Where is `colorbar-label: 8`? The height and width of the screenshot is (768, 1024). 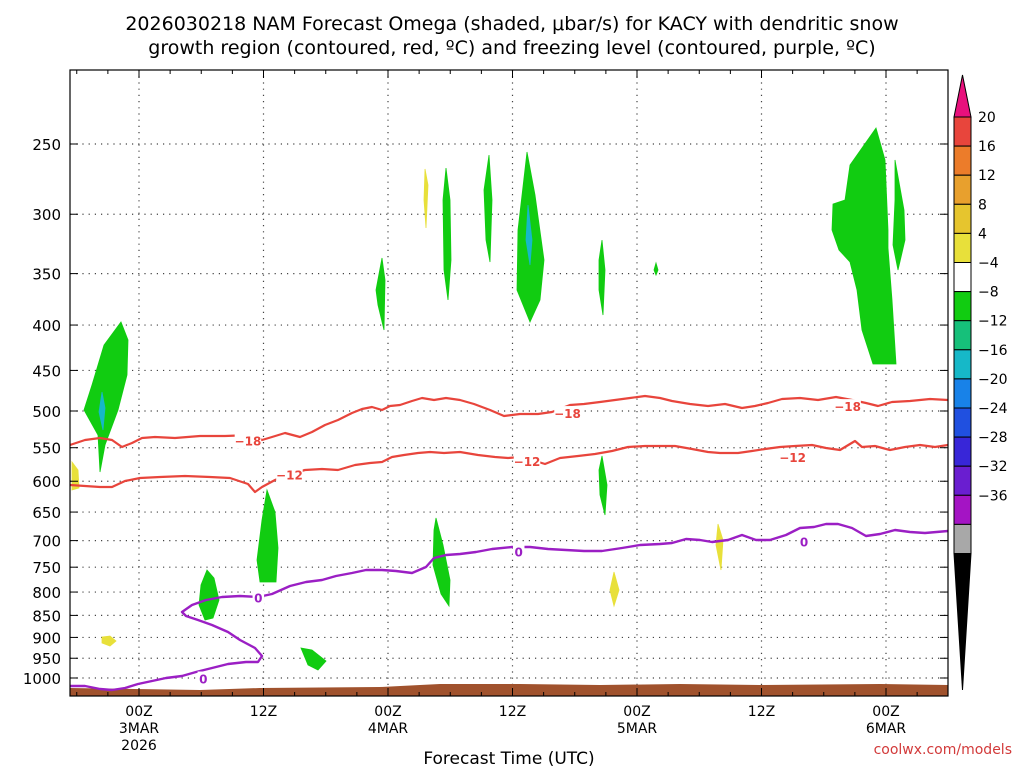 colorbar-label: 8 is located at coordinates (982, 205).